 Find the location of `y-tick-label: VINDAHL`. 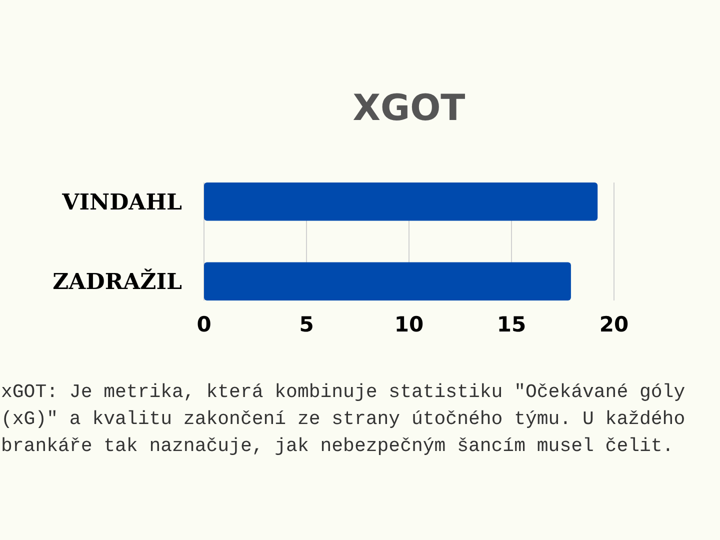

y-tick-label: VINDAHL is located at coordinates (121, 202).